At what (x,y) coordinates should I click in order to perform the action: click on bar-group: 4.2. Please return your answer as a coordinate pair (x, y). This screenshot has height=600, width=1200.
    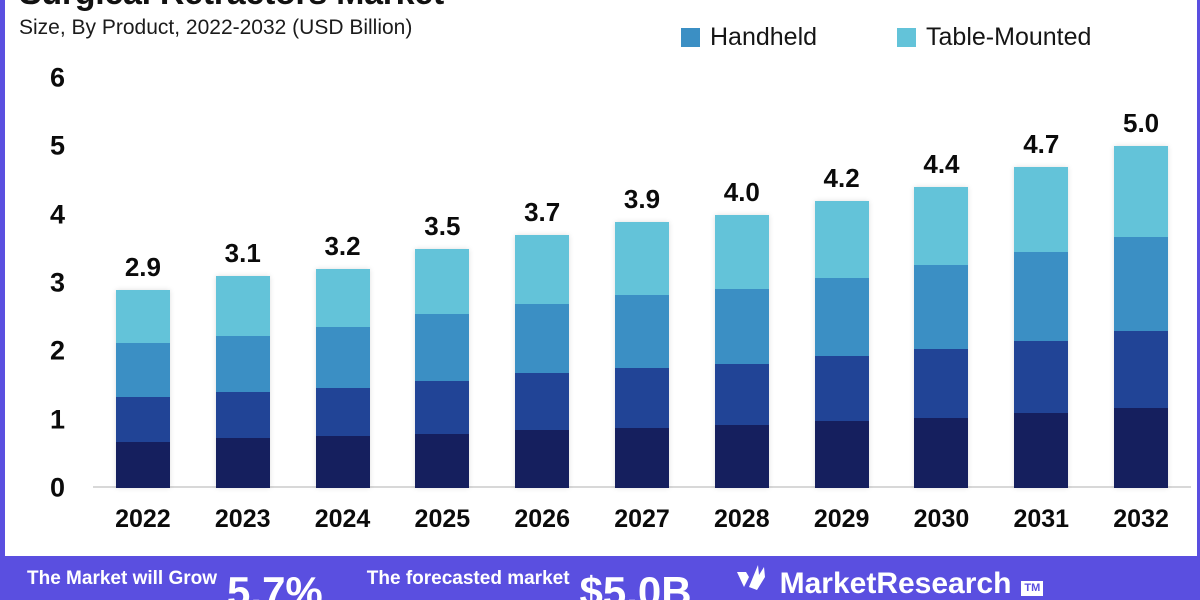
    Looking at the image, I should click on (841, 283).